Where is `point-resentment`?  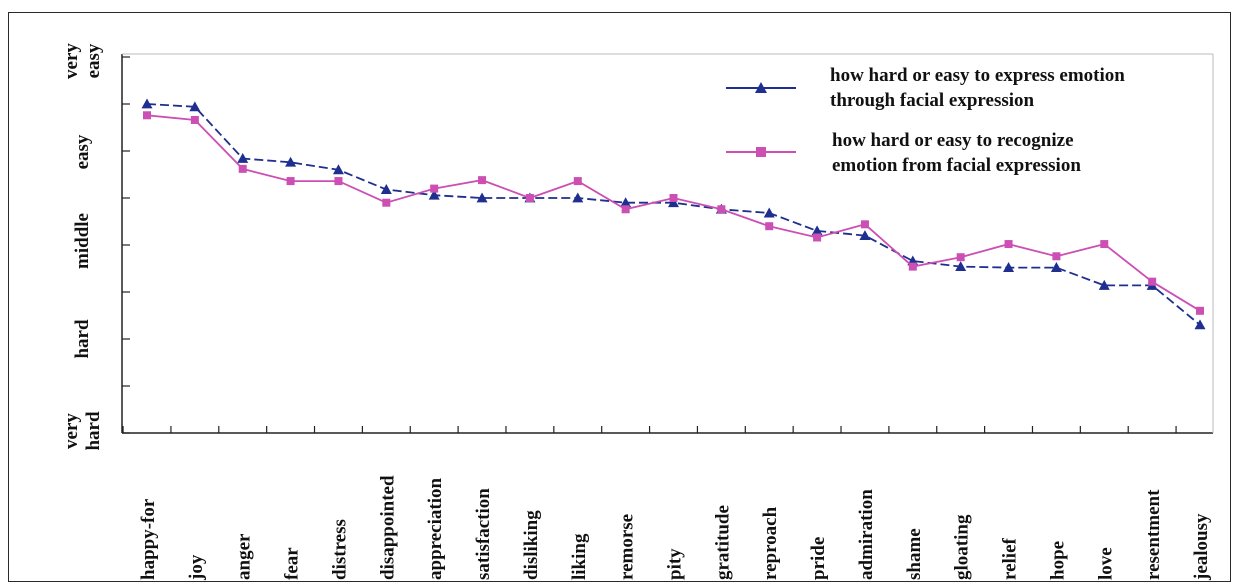
point-resentment is located at coordinates (1152, 281).